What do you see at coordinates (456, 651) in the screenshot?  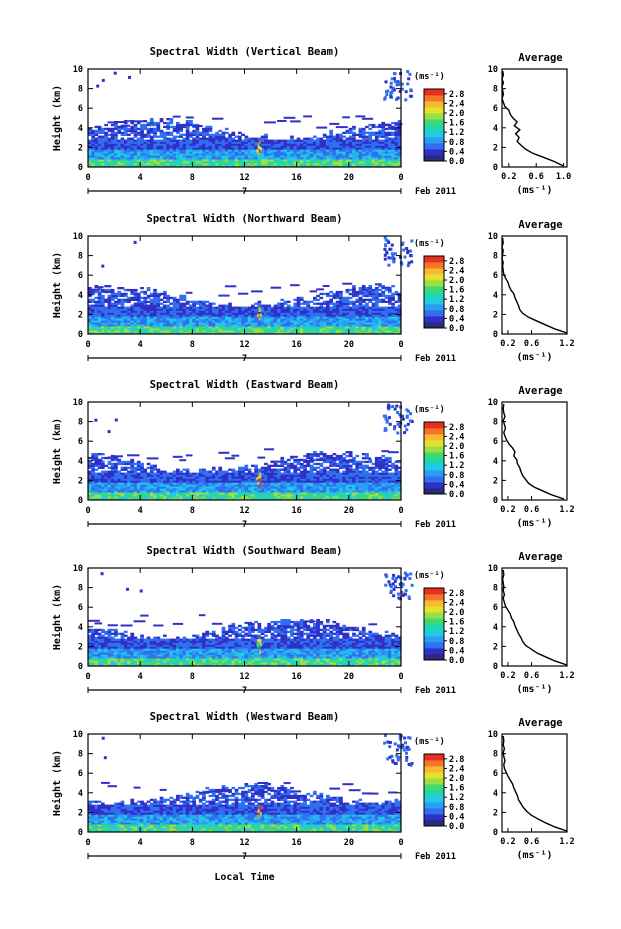 I see `colorbar-tick: 0.4` at bounding box center [456, 651].